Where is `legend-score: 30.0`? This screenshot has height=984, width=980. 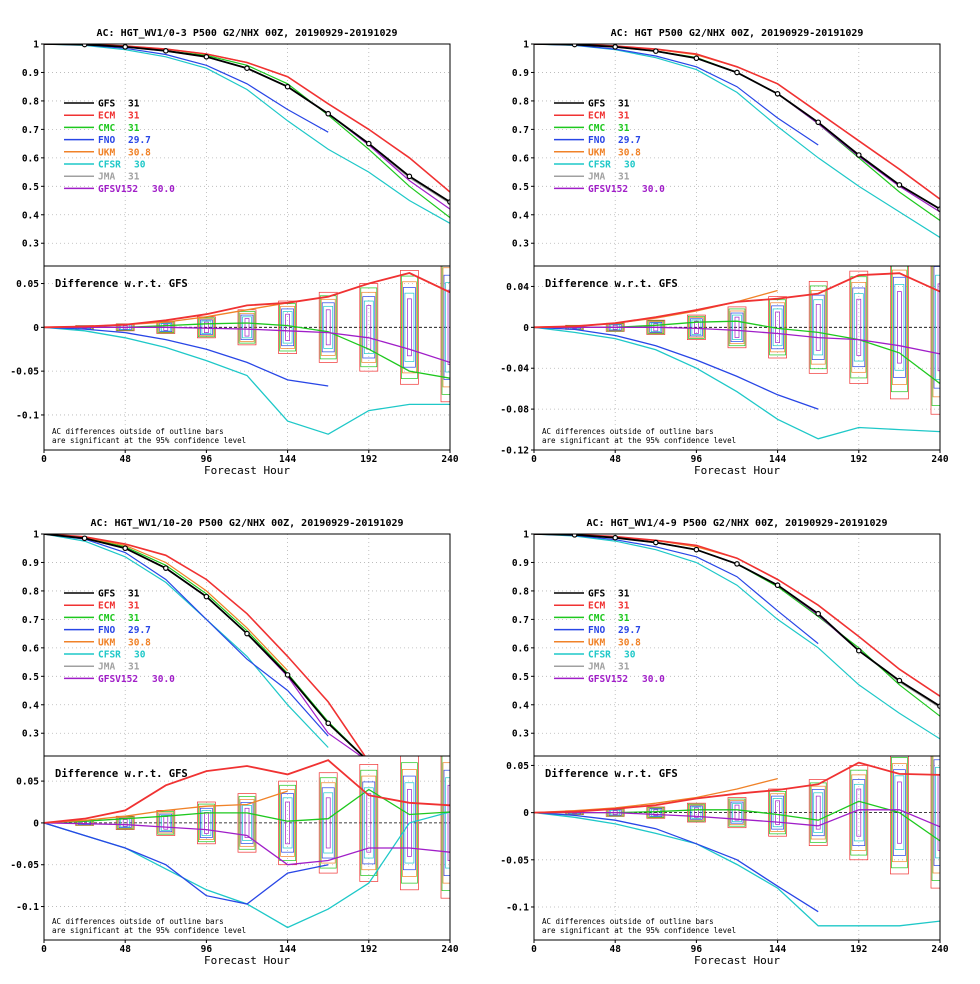 legend-score: 30.0 is located at coordinates (653, 679).